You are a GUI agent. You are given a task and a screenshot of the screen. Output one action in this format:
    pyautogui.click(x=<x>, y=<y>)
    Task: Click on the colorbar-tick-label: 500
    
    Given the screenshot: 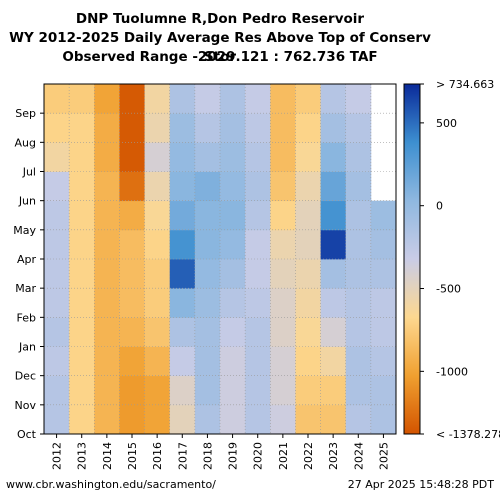 What is the action you would take?
    pyautogui.click(x=446, y=123)
    